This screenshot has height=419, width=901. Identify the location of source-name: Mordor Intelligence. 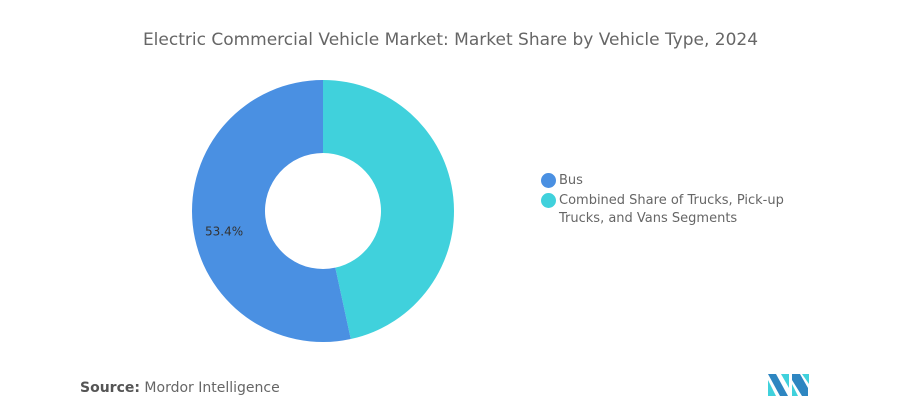
(212, 388).